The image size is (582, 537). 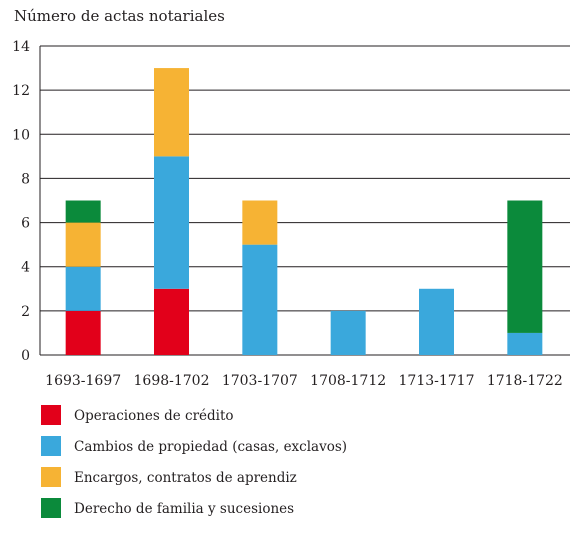 What do you see at coordinates (172, 381) in the screenshot?
I see `x-tick-label: 1698-1702` at bounding box center [172, 381].